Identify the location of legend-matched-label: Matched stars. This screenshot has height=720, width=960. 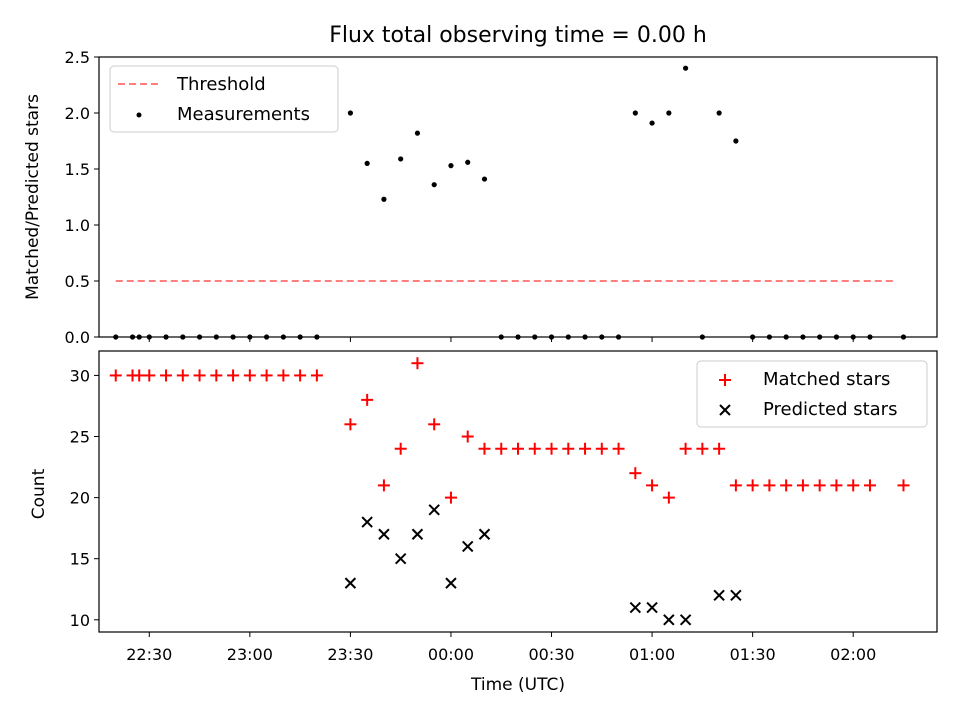
(826, 379).